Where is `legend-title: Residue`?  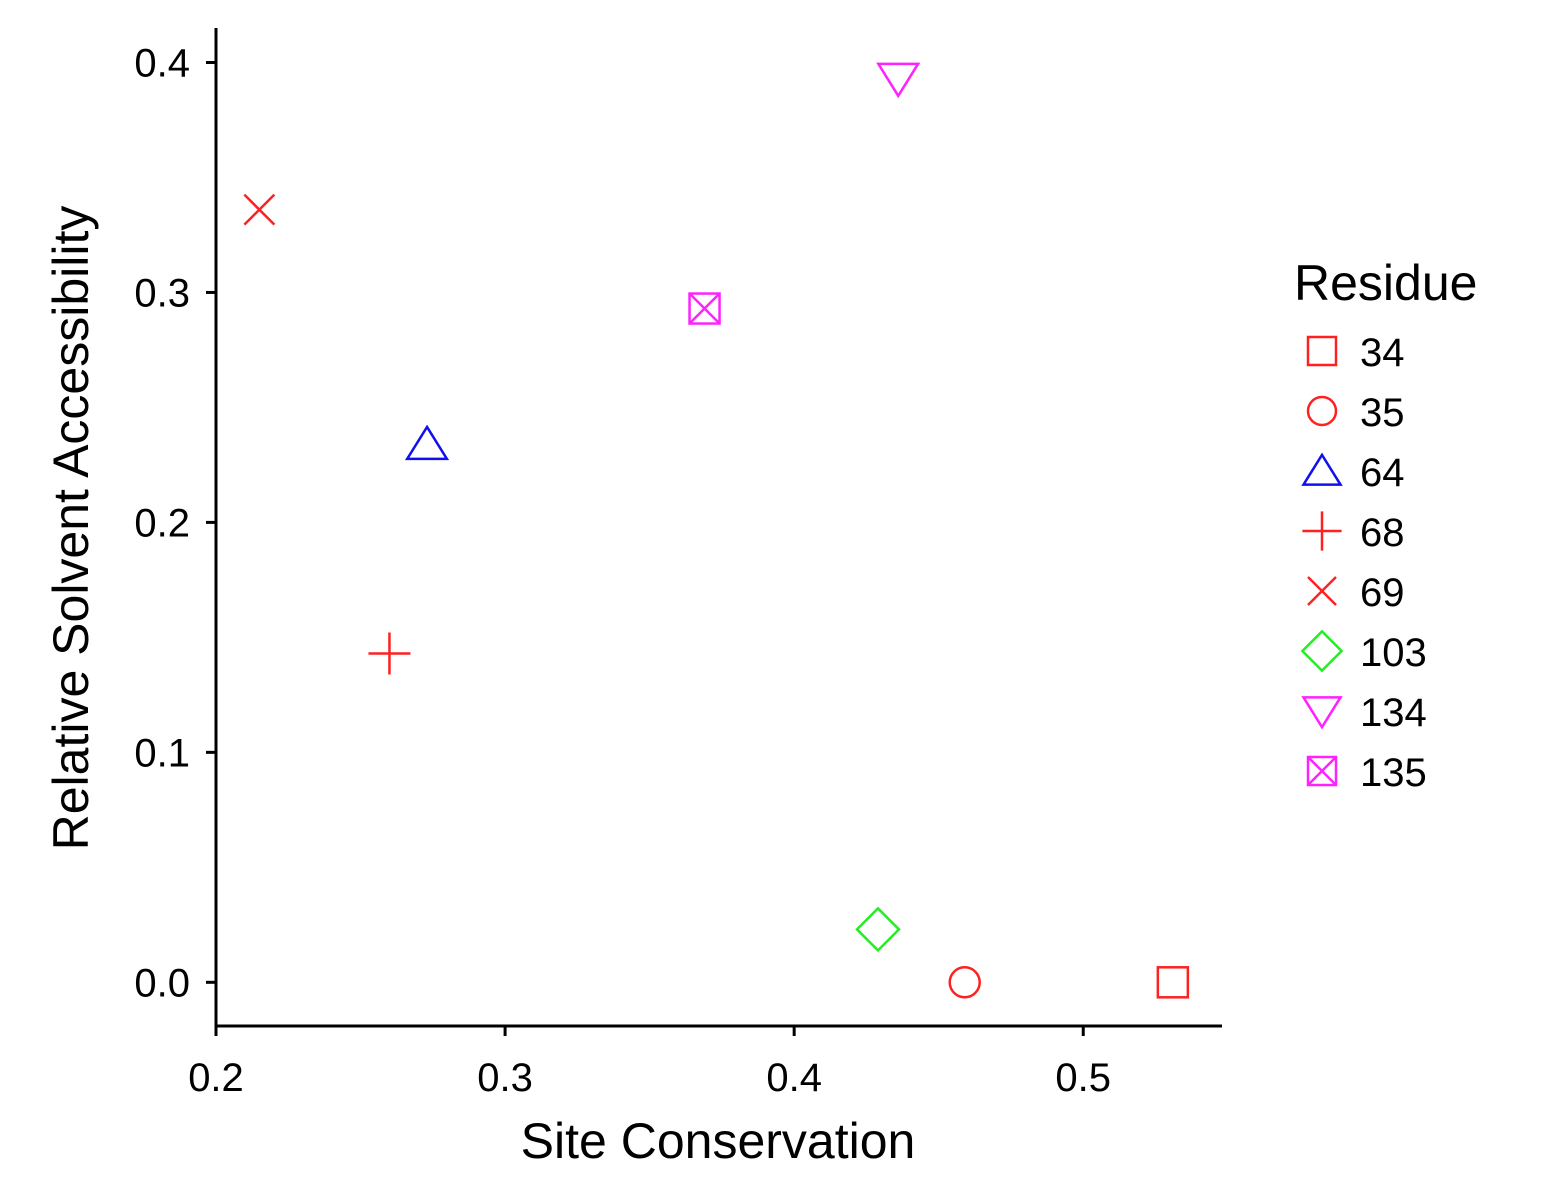
legend-title: Residue is located at coordinates (1385, 283).